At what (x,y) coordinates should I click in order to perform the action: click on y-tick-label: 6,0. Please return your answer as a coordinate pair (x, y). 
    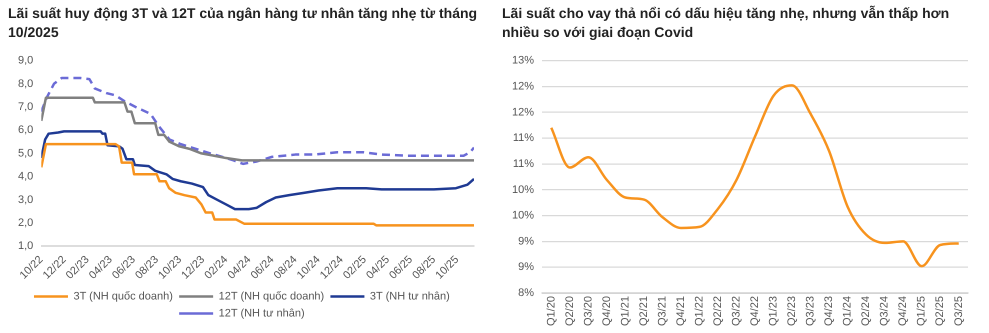
    Looking at the image, I should click on (26, 130).